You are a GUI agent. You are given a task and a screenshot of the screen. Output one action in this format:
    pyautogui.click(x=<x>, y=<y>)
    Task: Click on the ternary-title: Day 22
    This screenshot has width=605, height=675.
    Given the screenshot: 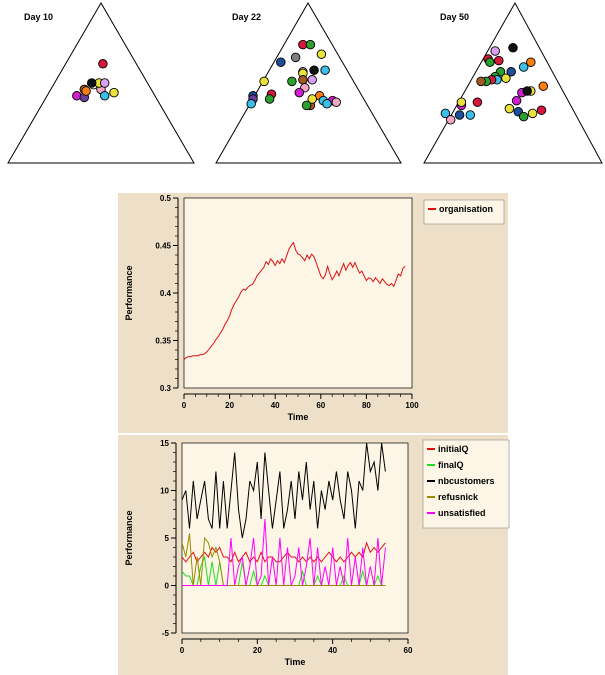 What is the action you would take?
    pyautogui.click(x=246, y=17)
    